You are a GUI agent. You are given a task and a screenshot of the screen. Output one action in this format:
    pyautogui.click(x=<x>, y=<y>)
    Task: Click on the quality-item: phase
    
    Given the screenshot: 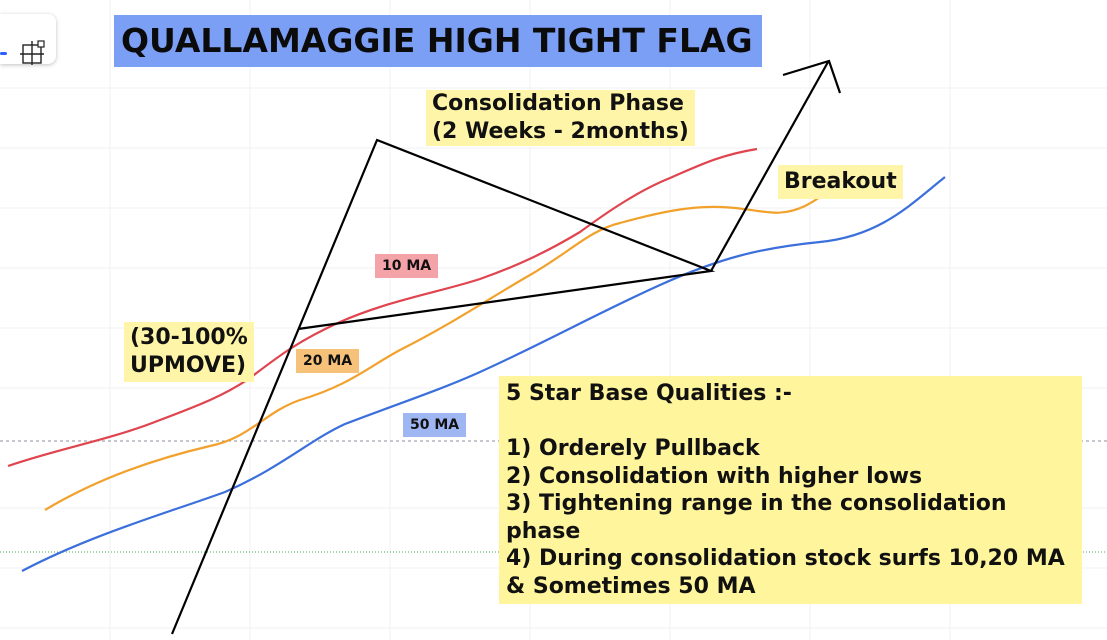 What is the action you would take?
    pyautogui.click(x=543, y=531)
    